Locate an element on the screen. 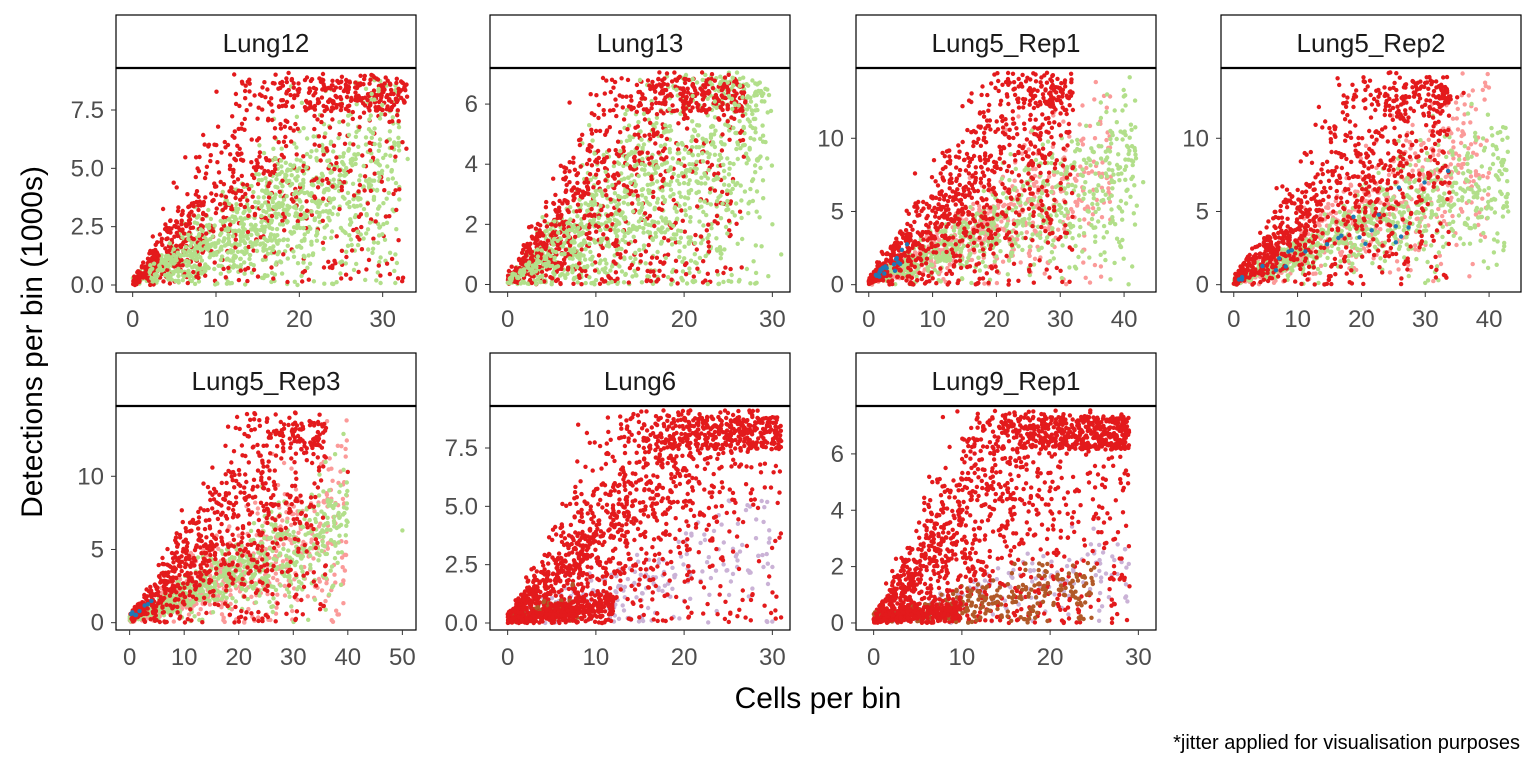  facet-strip is located at coordinates (266, 41).